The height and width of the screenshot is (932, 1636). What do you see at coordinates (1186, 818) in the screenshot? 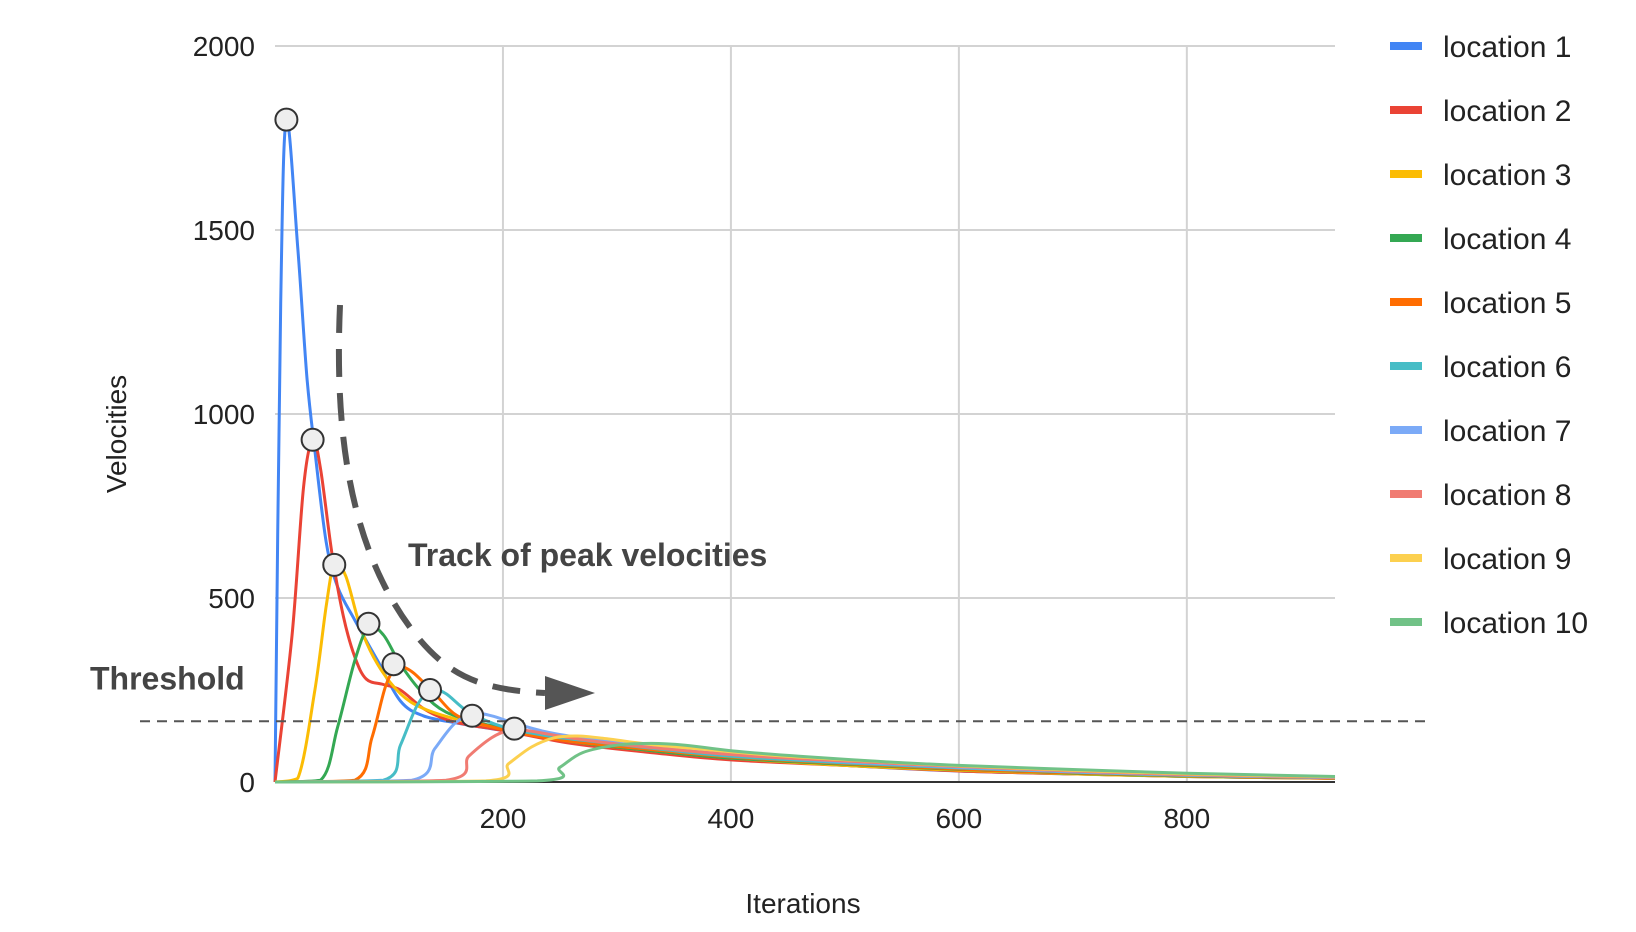
I see `x-tick-label: 800` at bounding box center [1186, 818].